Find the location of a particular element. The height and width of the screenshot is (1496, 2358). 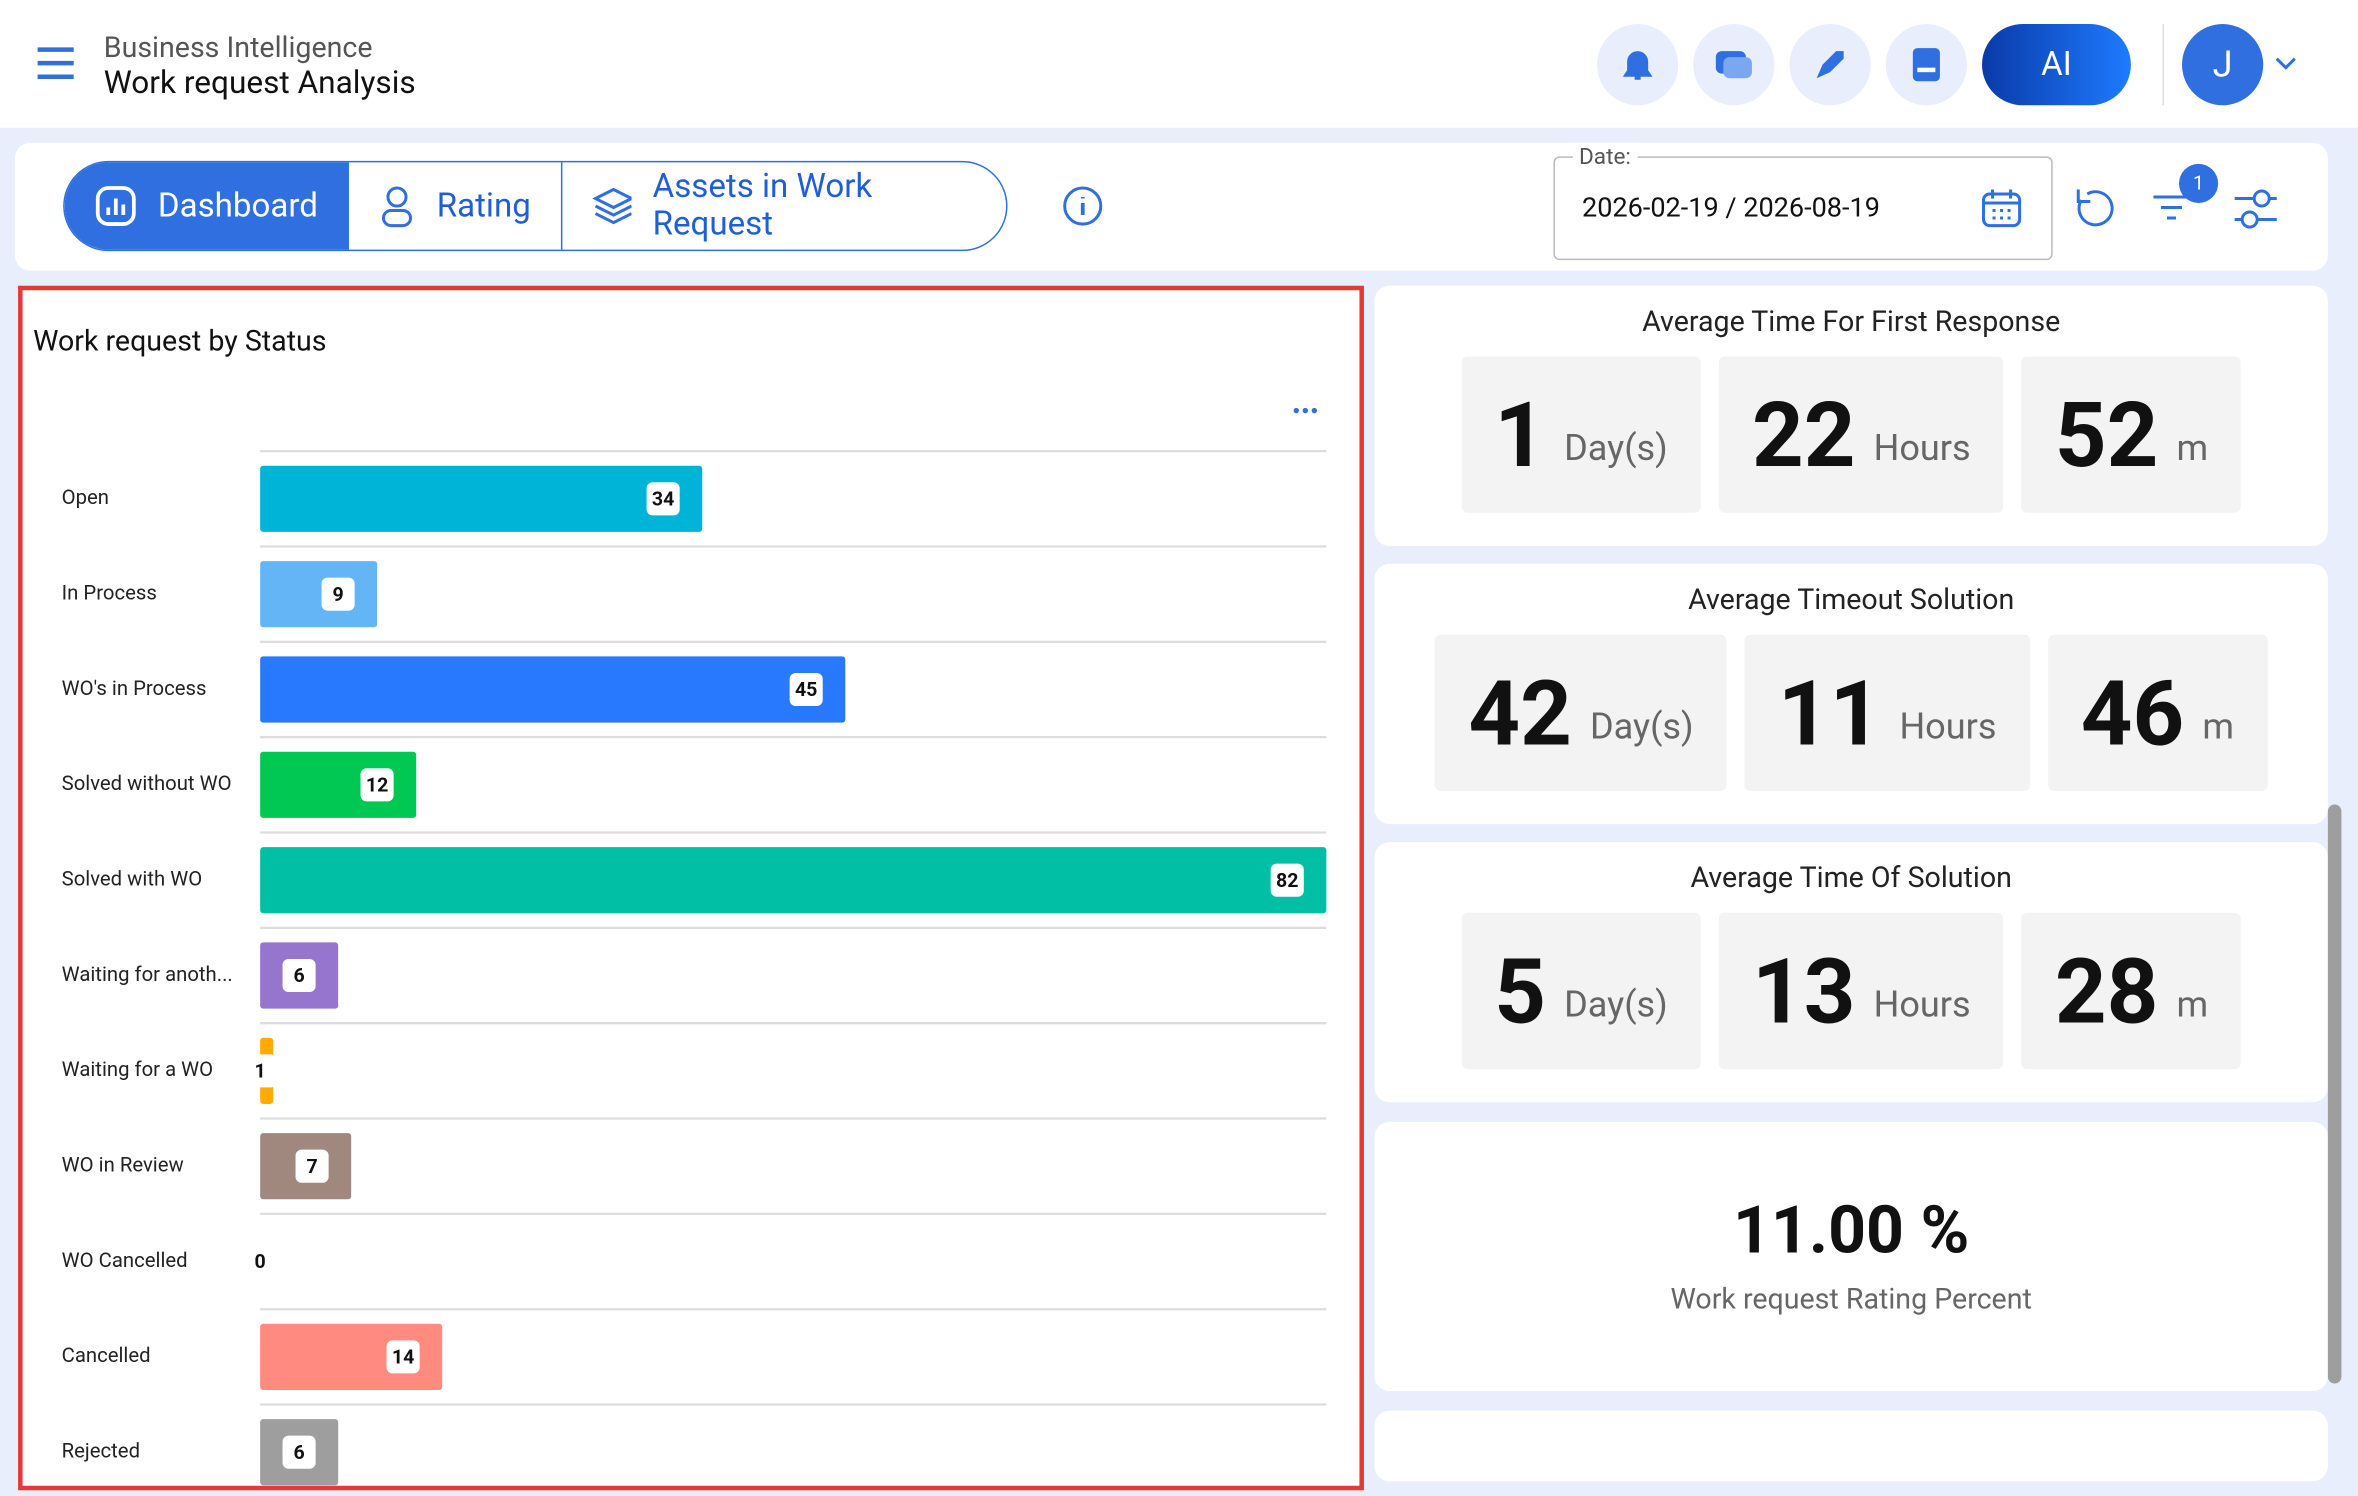

stat-box: 52 m is located at coordinates (2131, 434).